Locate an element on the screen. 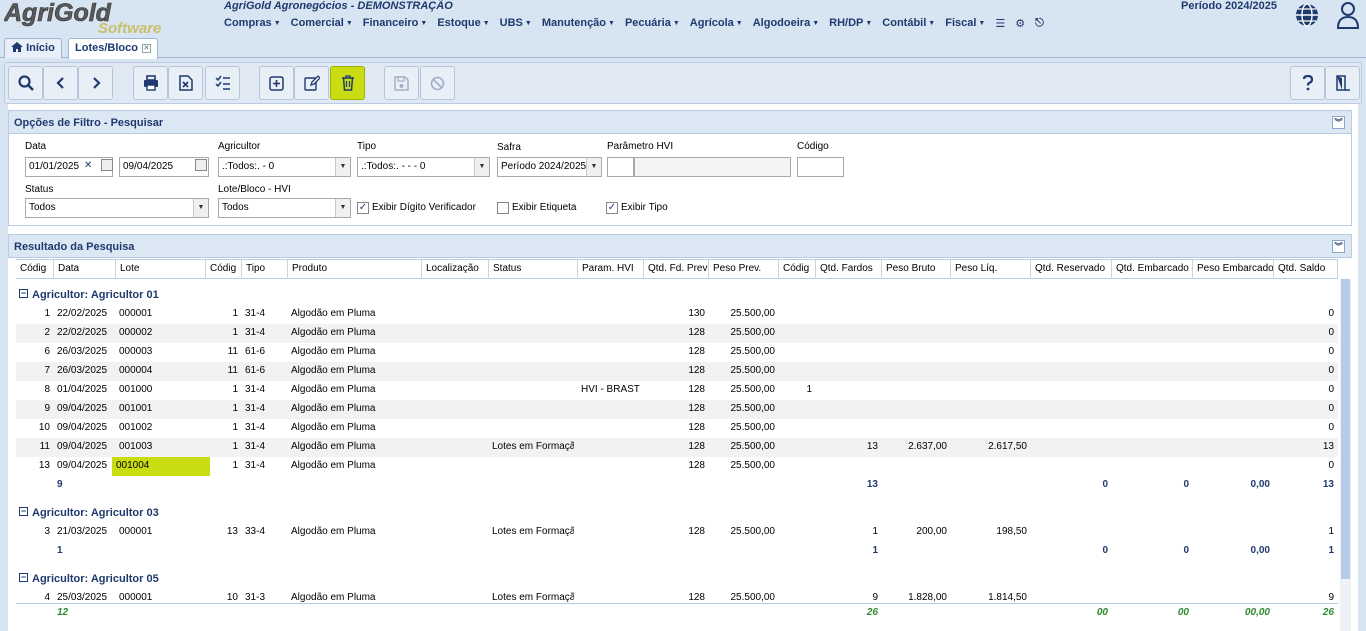 The image size is (1366, 631). menu-label: Manutenção is located at coordinates (574, 23).